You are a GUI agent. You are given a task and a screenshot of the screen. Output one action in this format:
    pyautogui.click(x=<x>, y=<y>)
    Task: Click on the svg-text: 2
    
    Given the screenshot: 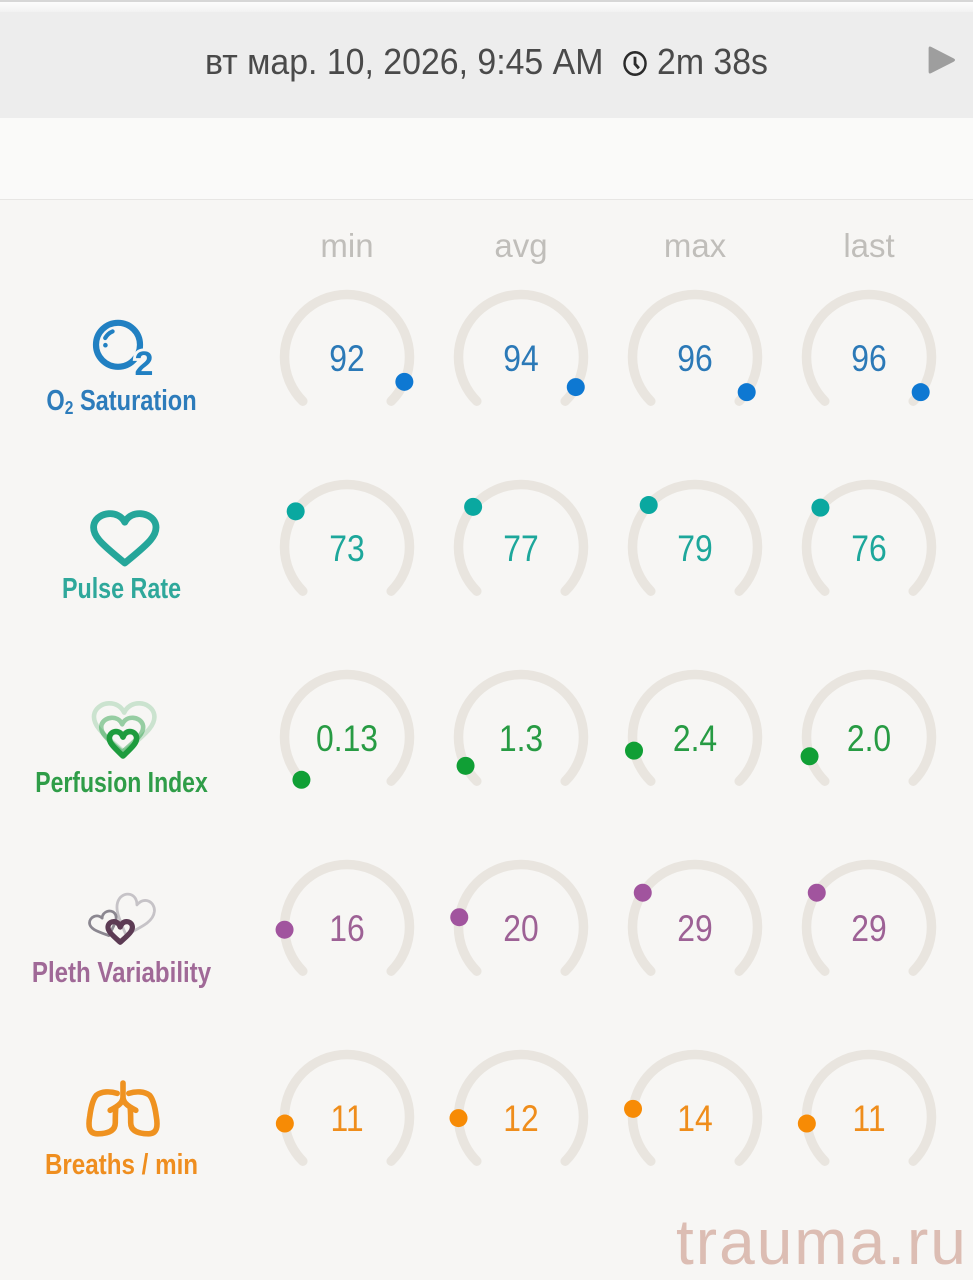 What is the action you would take?
    pyautogui.click(x=144, y=364)
    